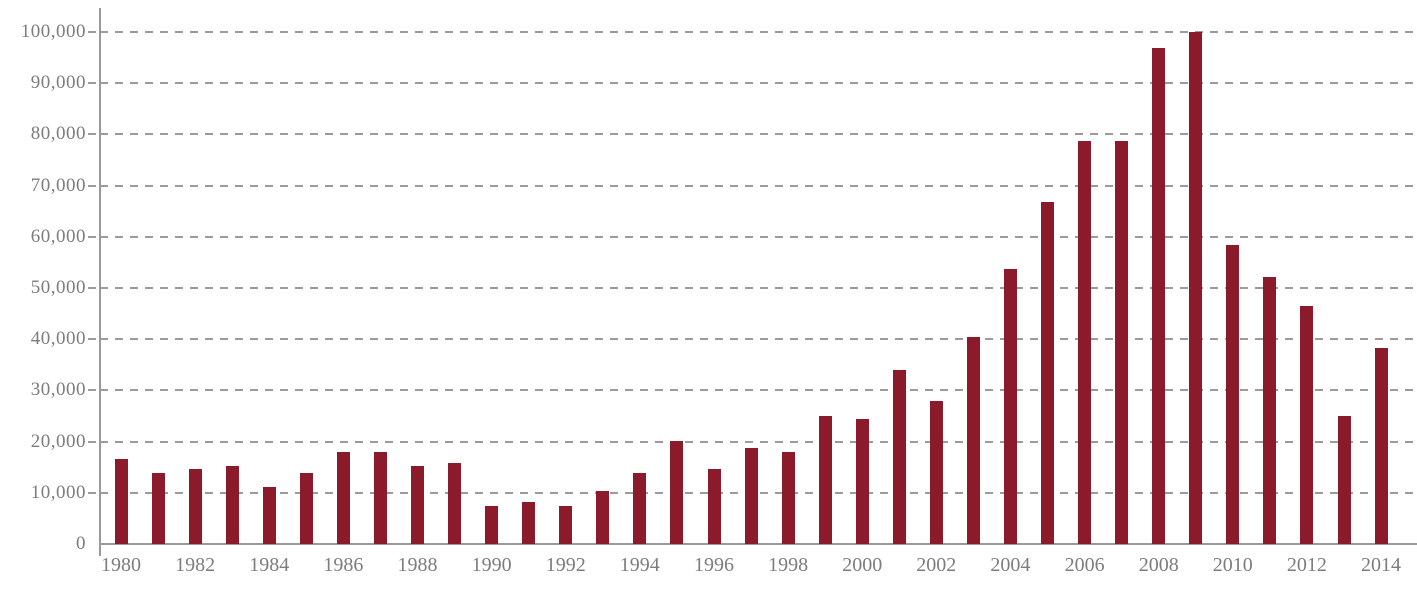 The image size is (1417, 590). I want to click on x-axis-label: 1986, so click(343, 565).